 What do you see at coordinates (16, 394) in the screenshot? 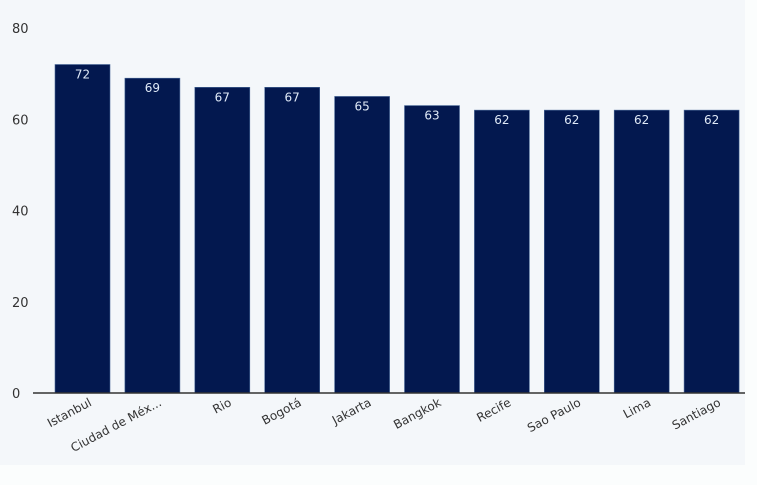
I see `y-tick-label: 0` at bounding box center [16, 394].